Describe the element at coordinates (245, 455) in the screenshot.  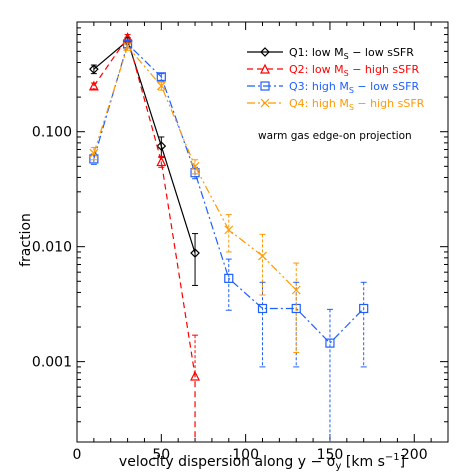
I see `x-tick-label: 100` at that location.